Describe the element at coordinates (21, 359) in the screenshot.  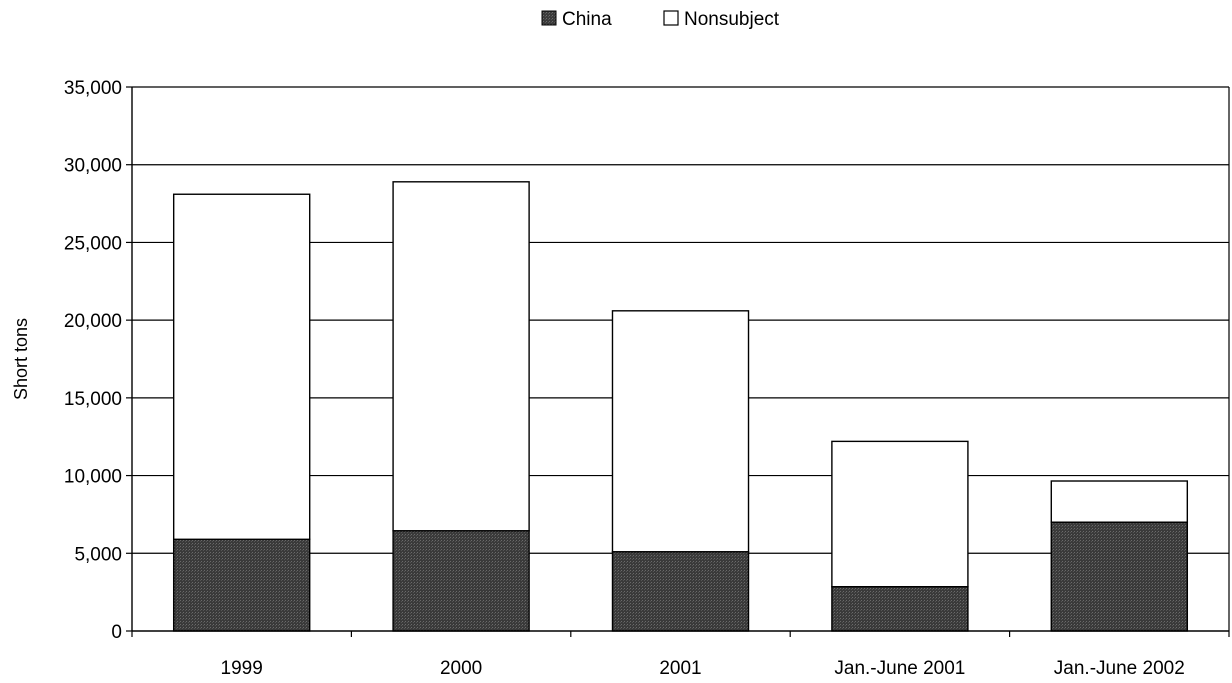
I see `y-axis-title: Short tons` at that location.